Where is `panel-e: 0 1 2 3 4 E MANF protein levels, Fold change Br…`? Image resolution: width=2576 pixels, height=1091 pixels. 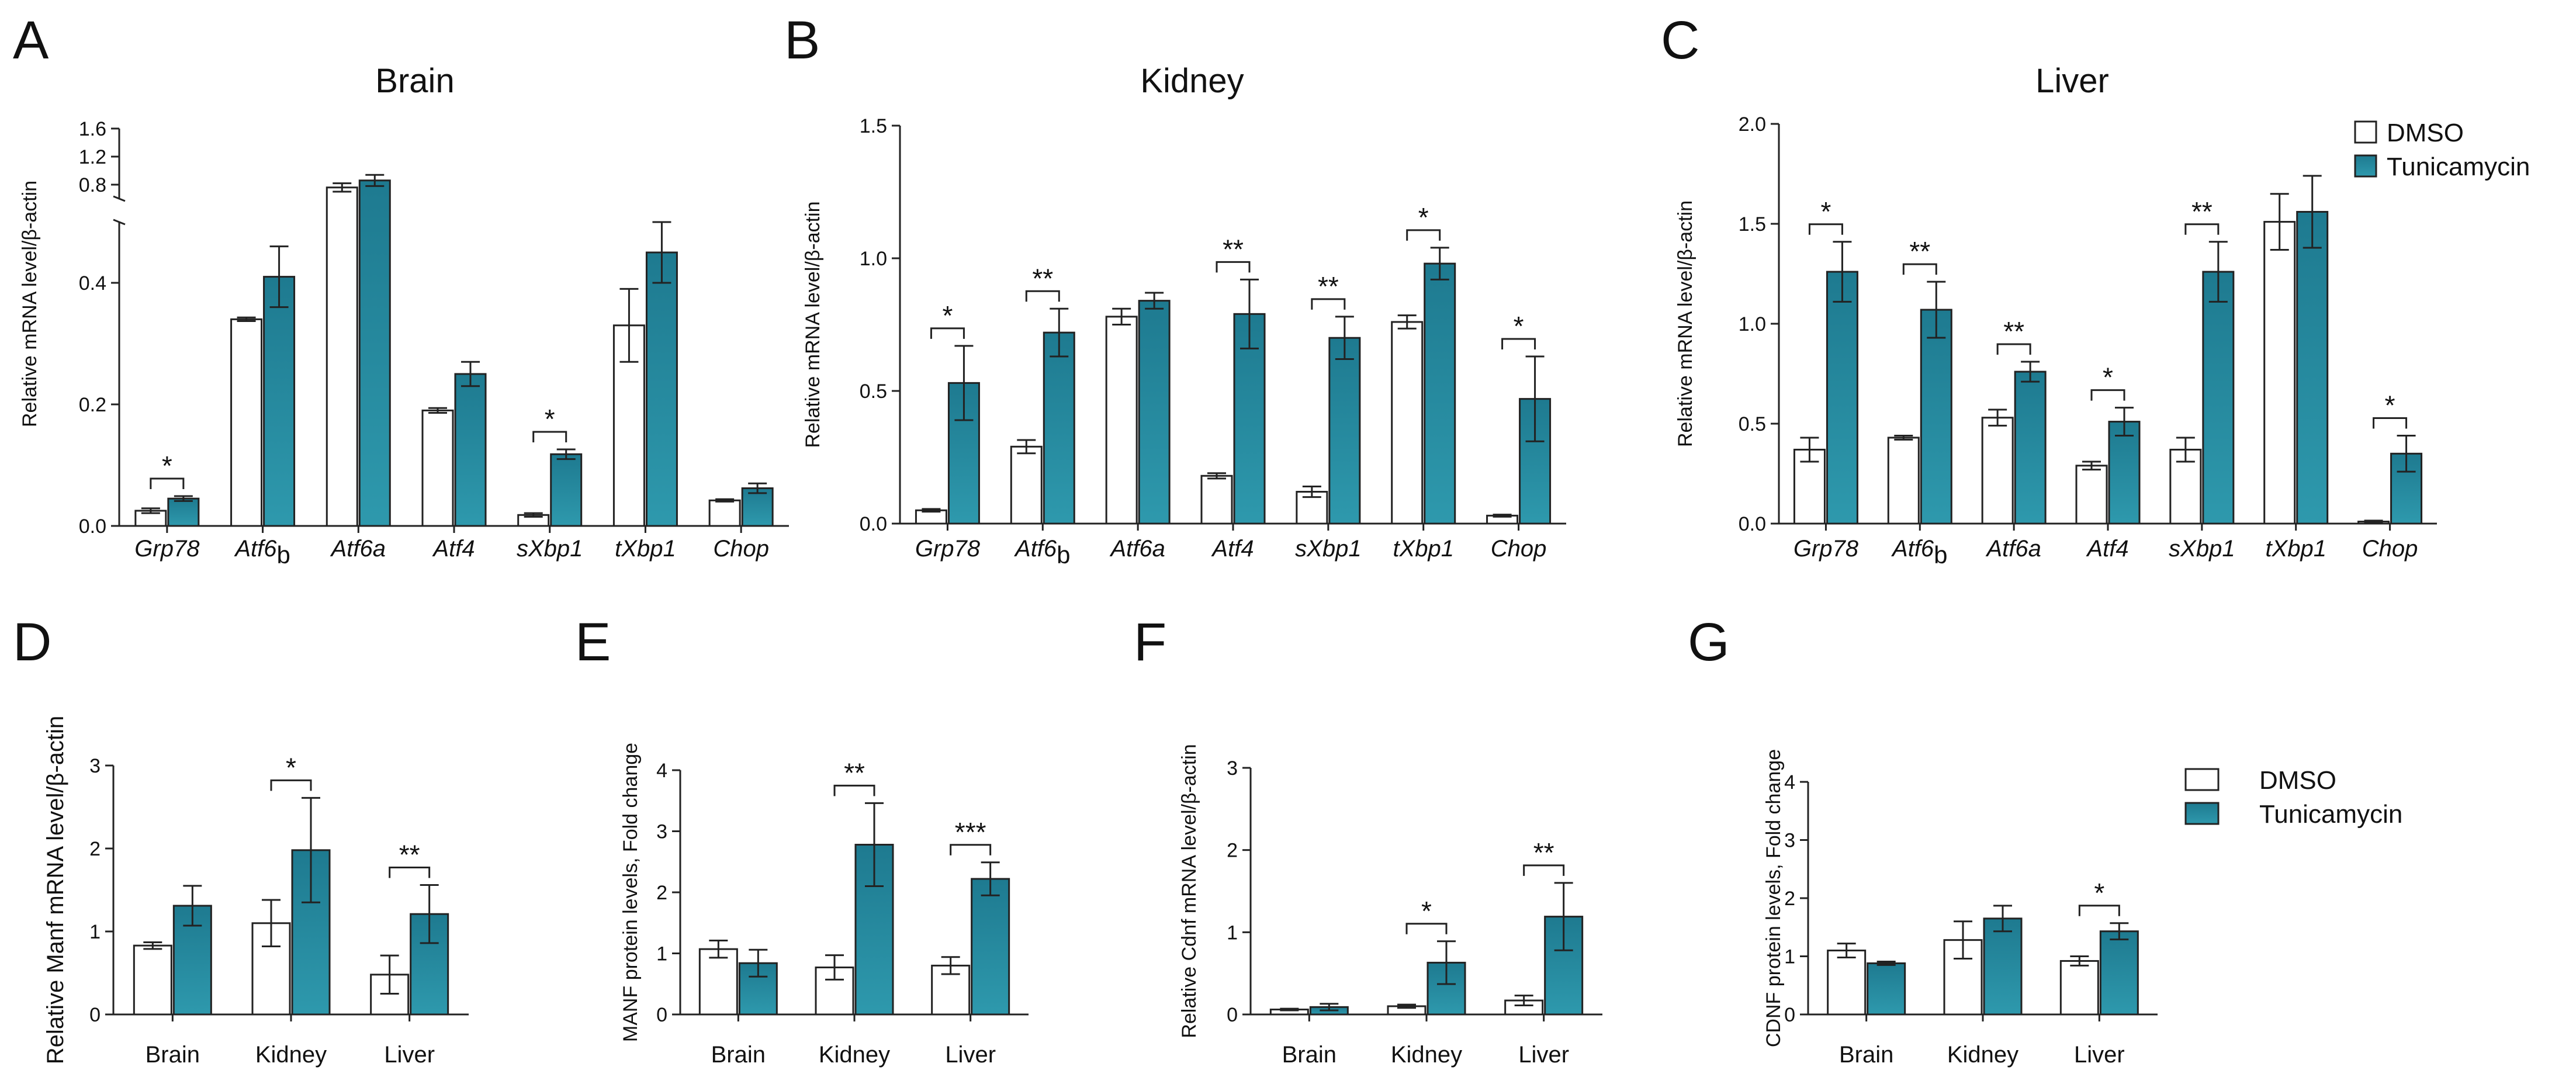 panel-e: 0 1 2 3 4 E MANF protein levels, Fold change Br… is located at coordinates (802, 840).